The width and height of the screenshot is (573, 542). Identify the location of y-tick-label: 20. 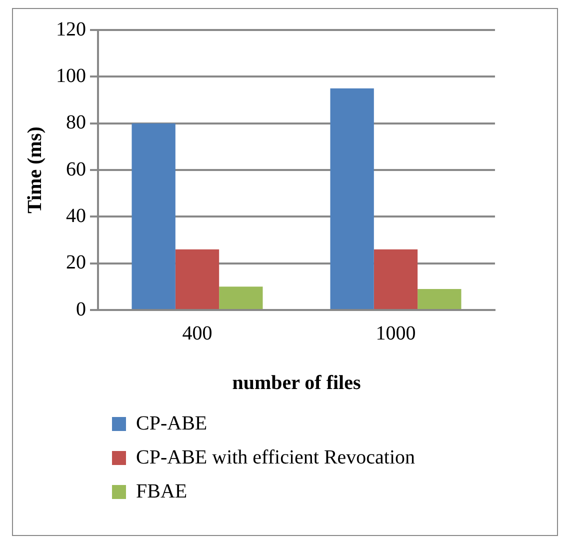
(76, 263).